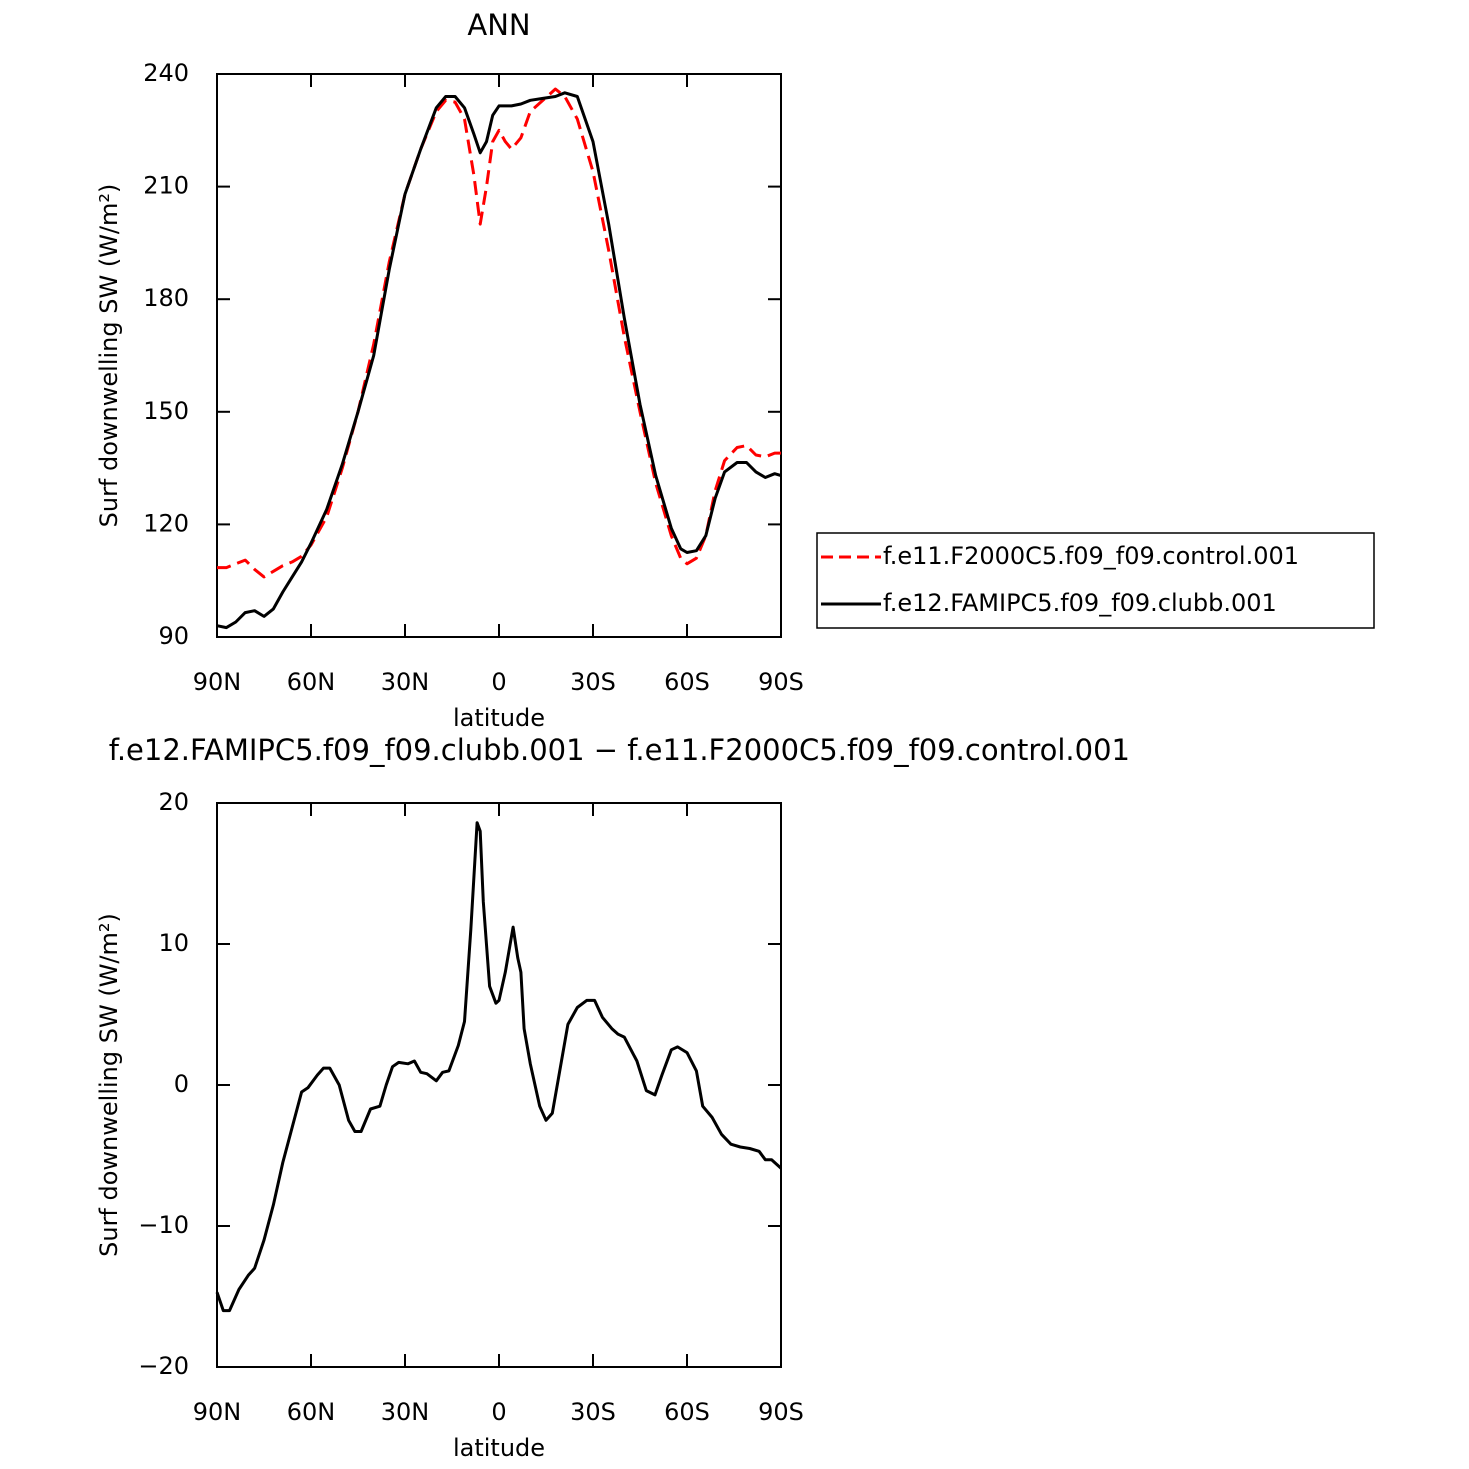  I want to click on y-tick-label: 150, so click(166, 411).